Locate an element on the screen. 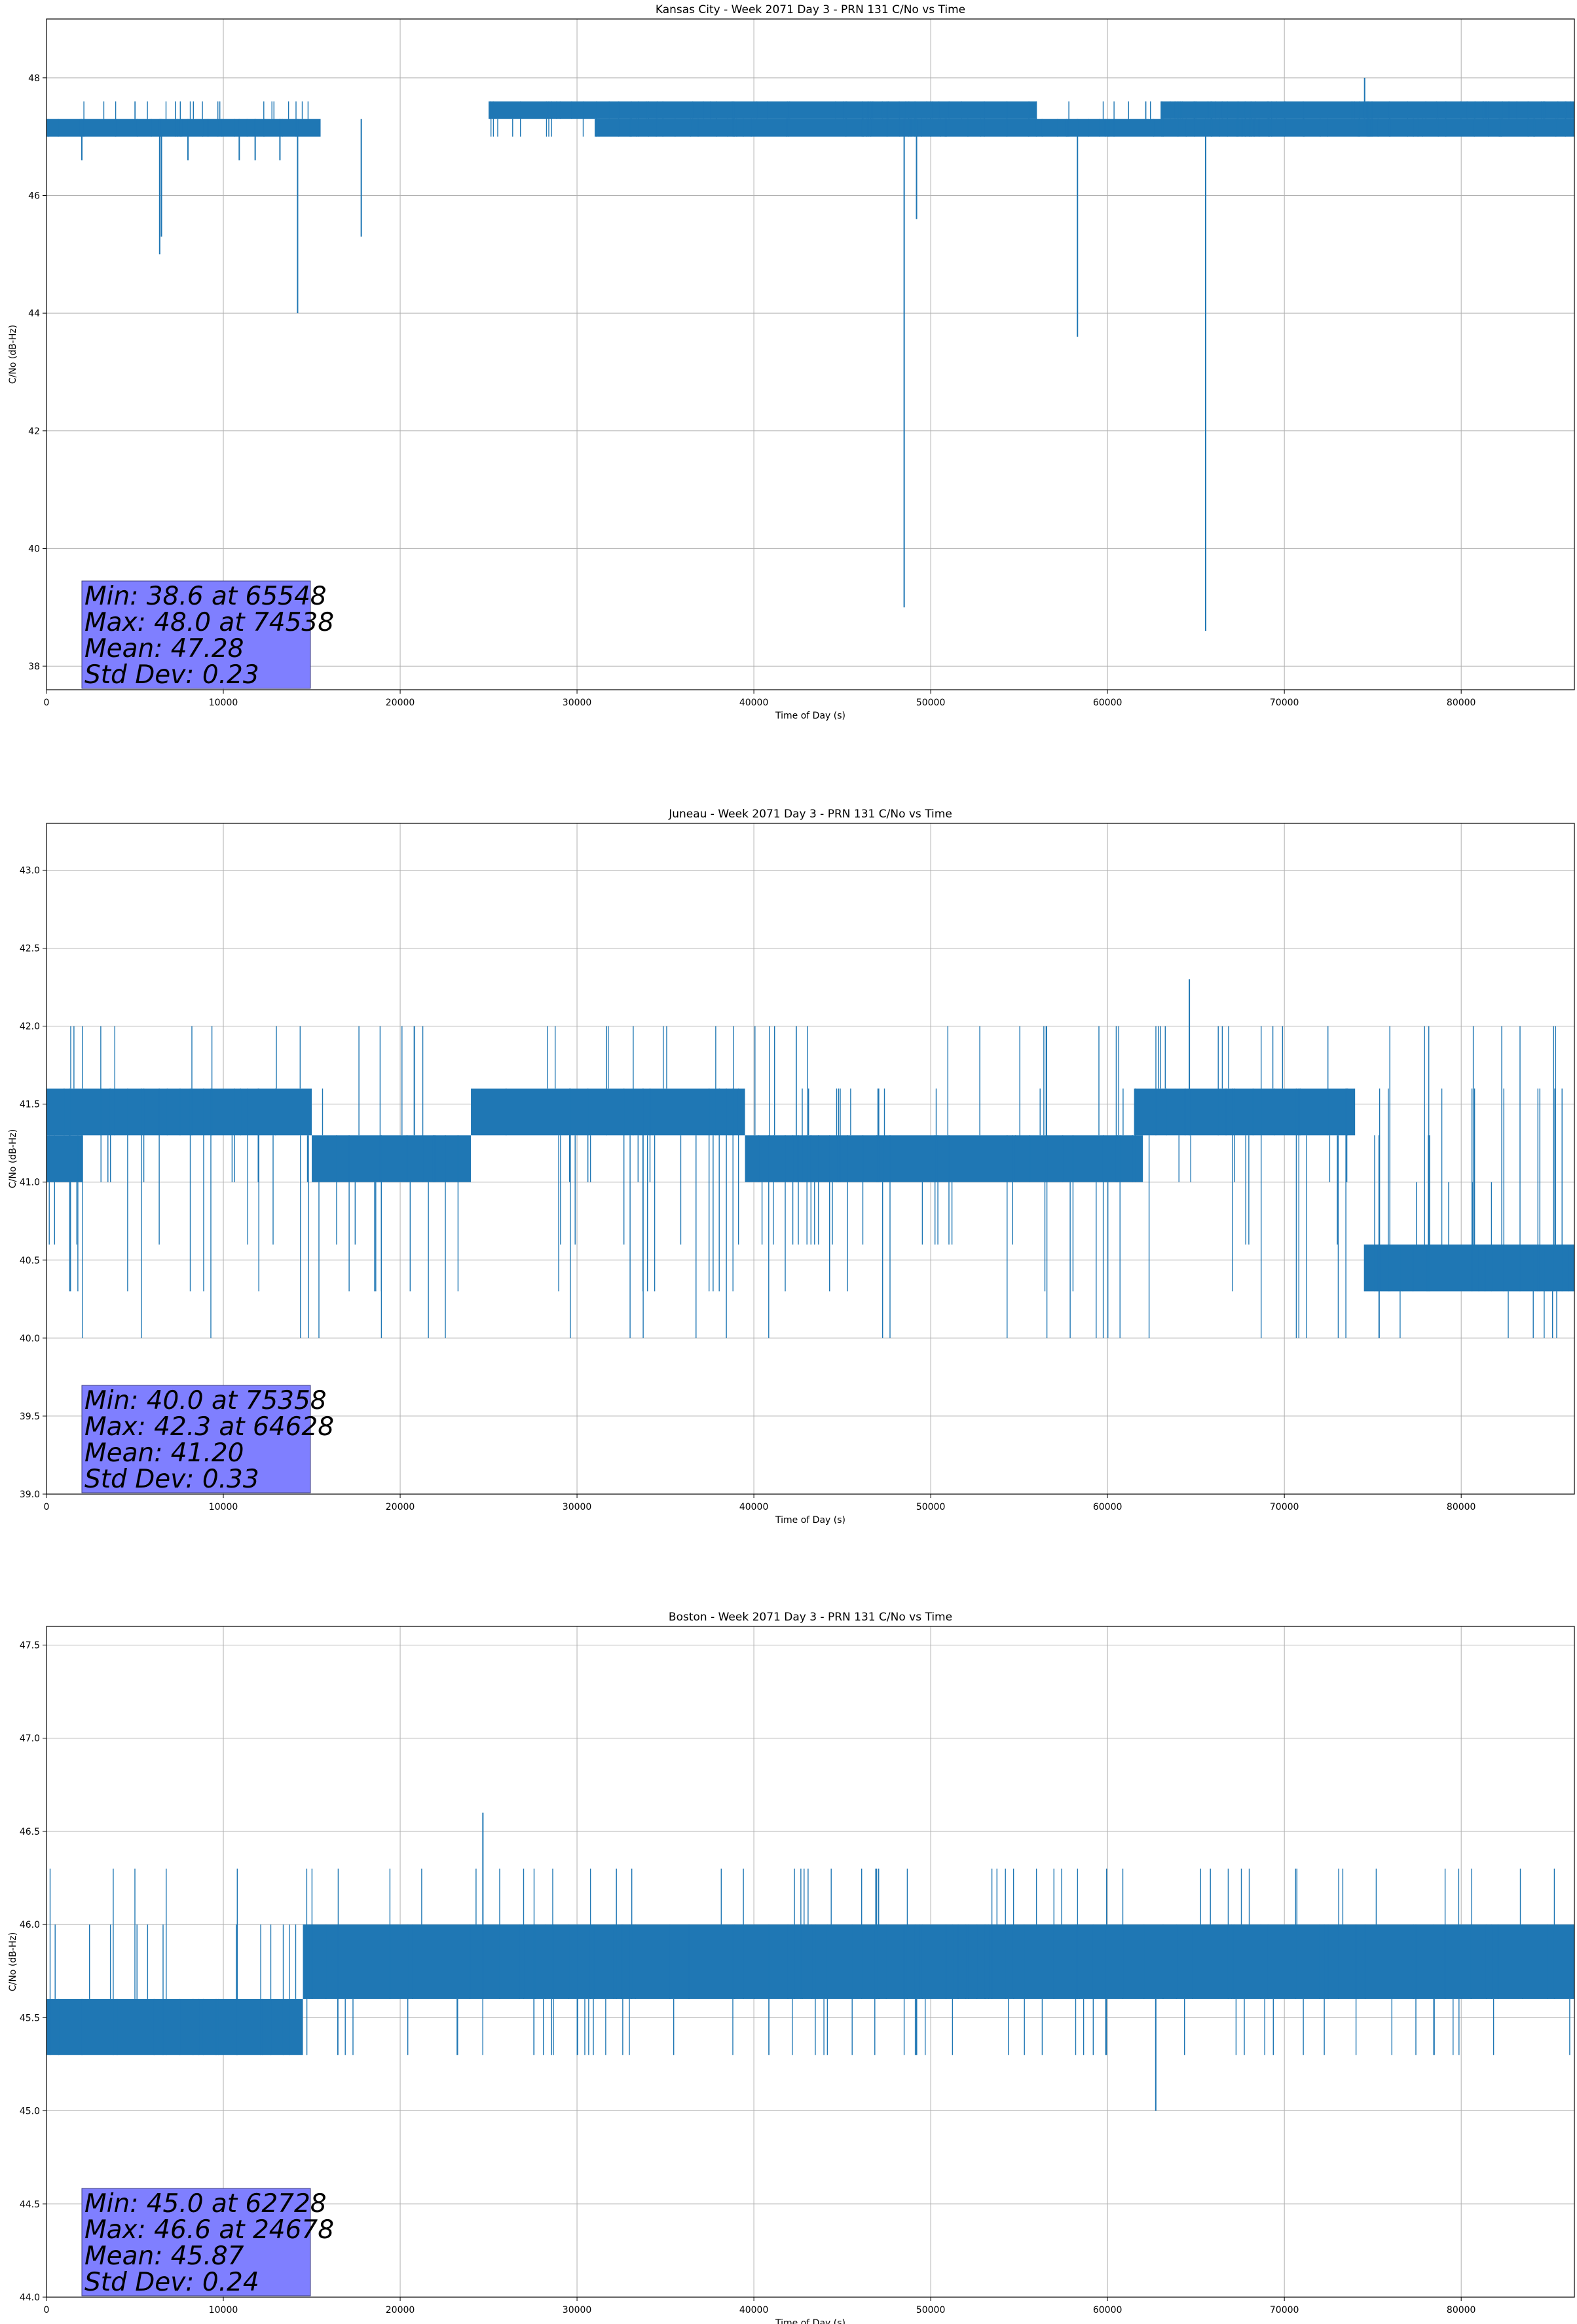 This screenshot has width=1577, height=2324. y-tick-label: 39.0 is located at coordinates (30, 1495).